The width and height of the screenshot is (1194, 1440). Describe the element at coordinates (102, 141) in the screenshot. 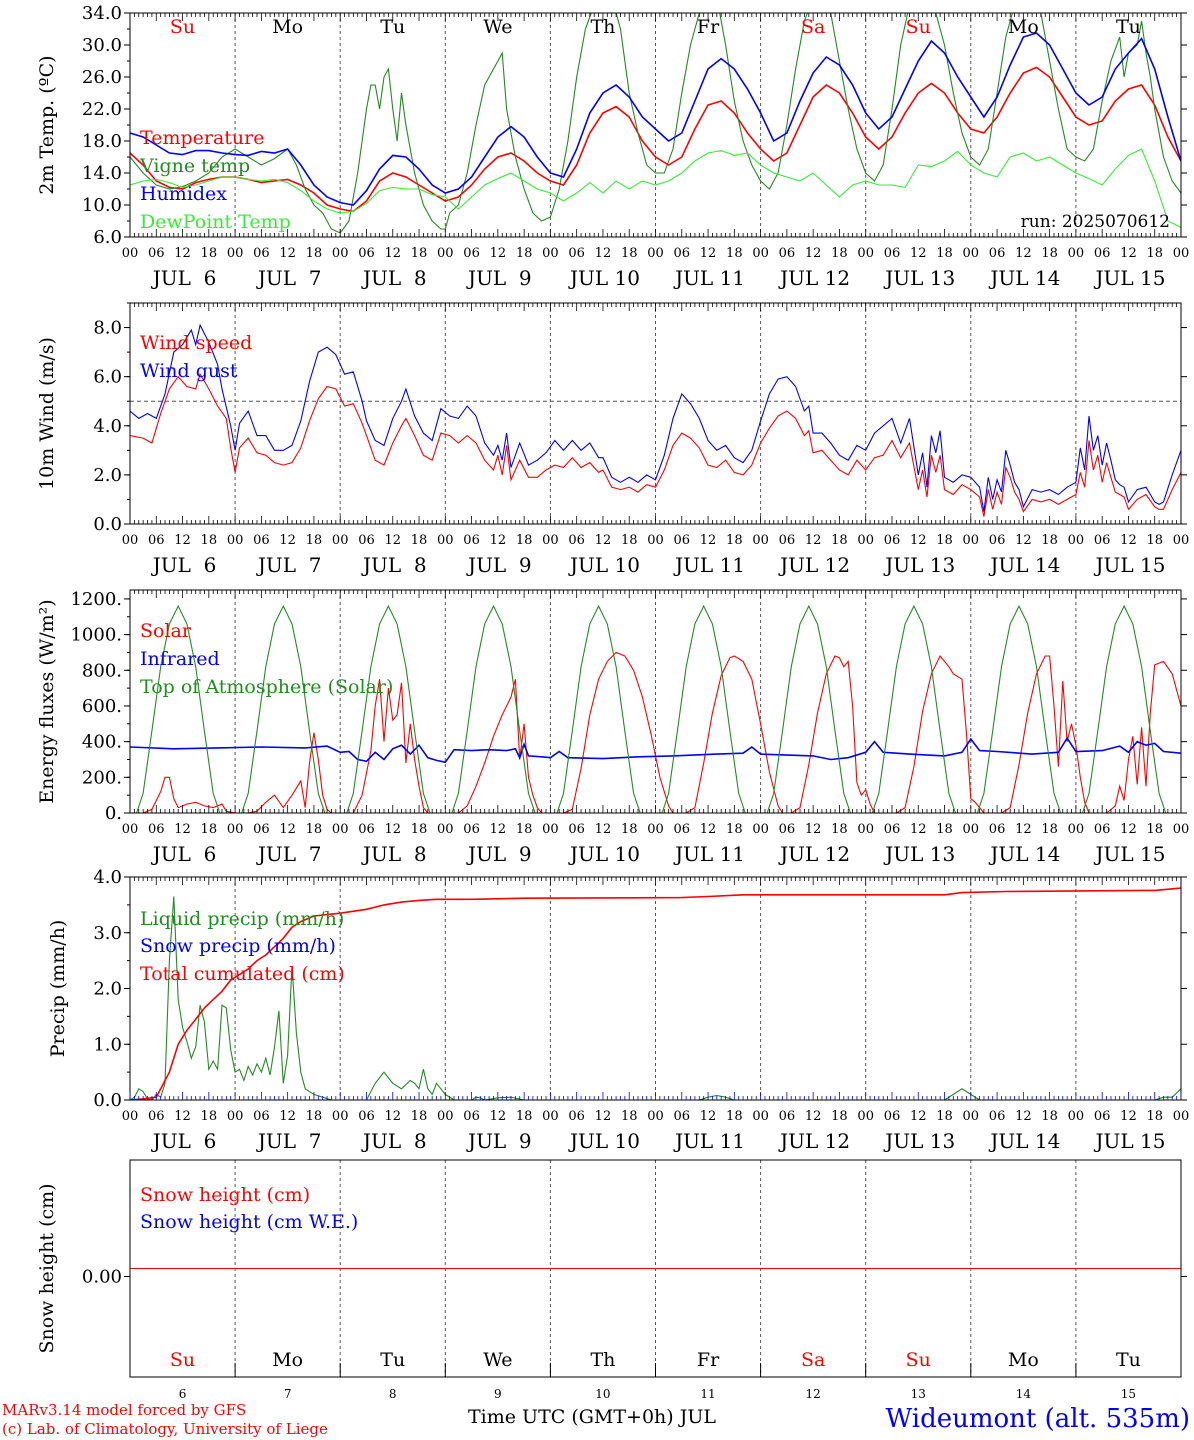

I see `y-tick-label: 18.0` at that location.